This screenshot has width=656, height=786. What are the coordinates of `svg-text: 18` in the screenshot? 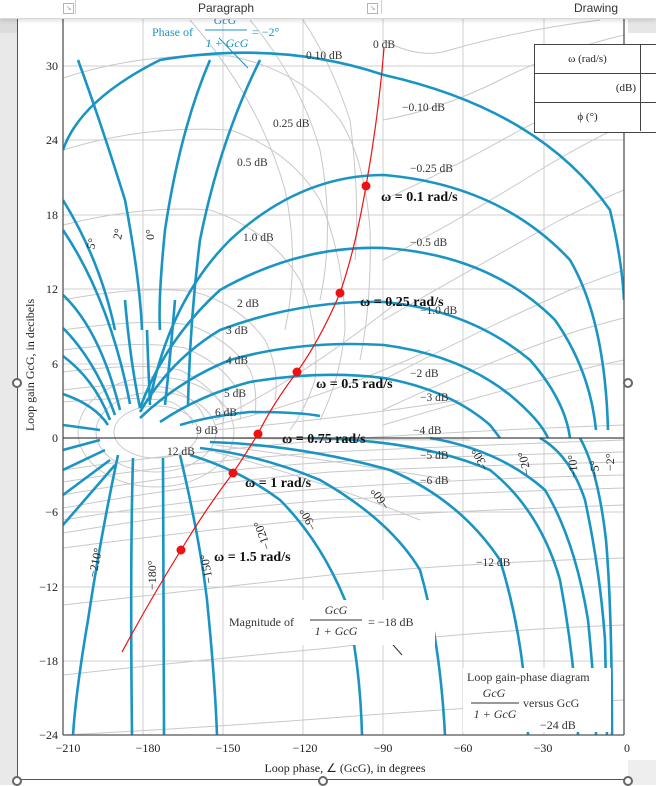 It's located at (52, 215).